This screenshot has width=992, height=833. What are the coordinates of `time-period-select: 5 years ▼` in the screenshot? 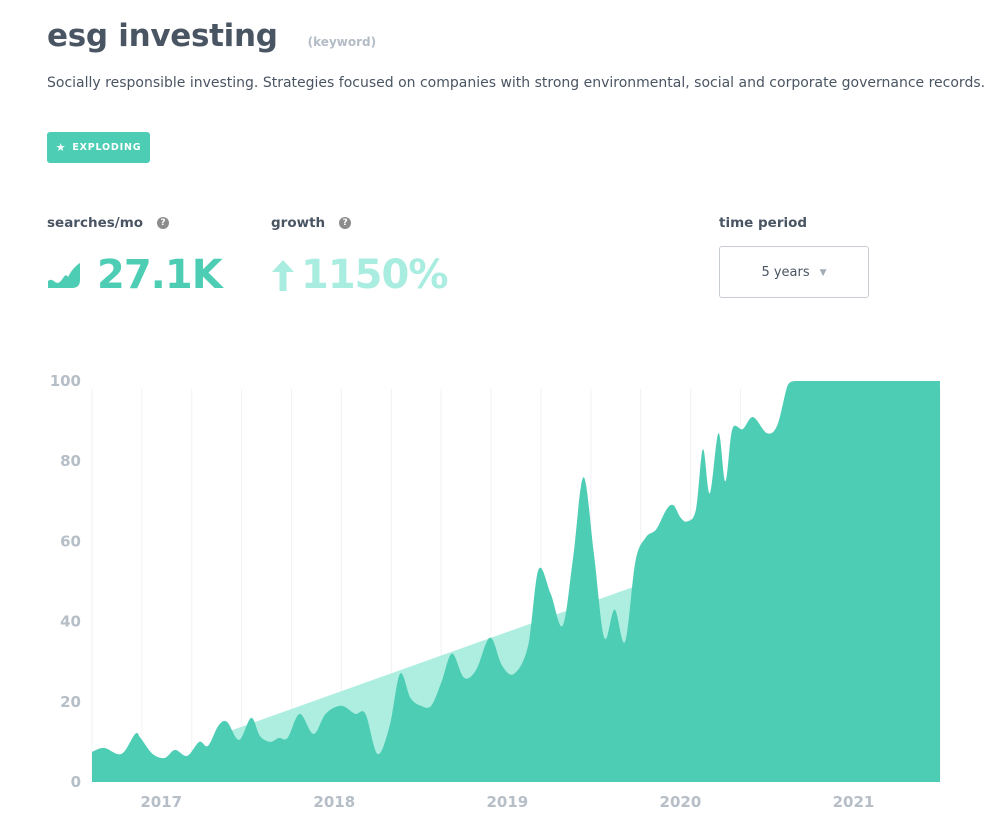 It's located at (794, 272).